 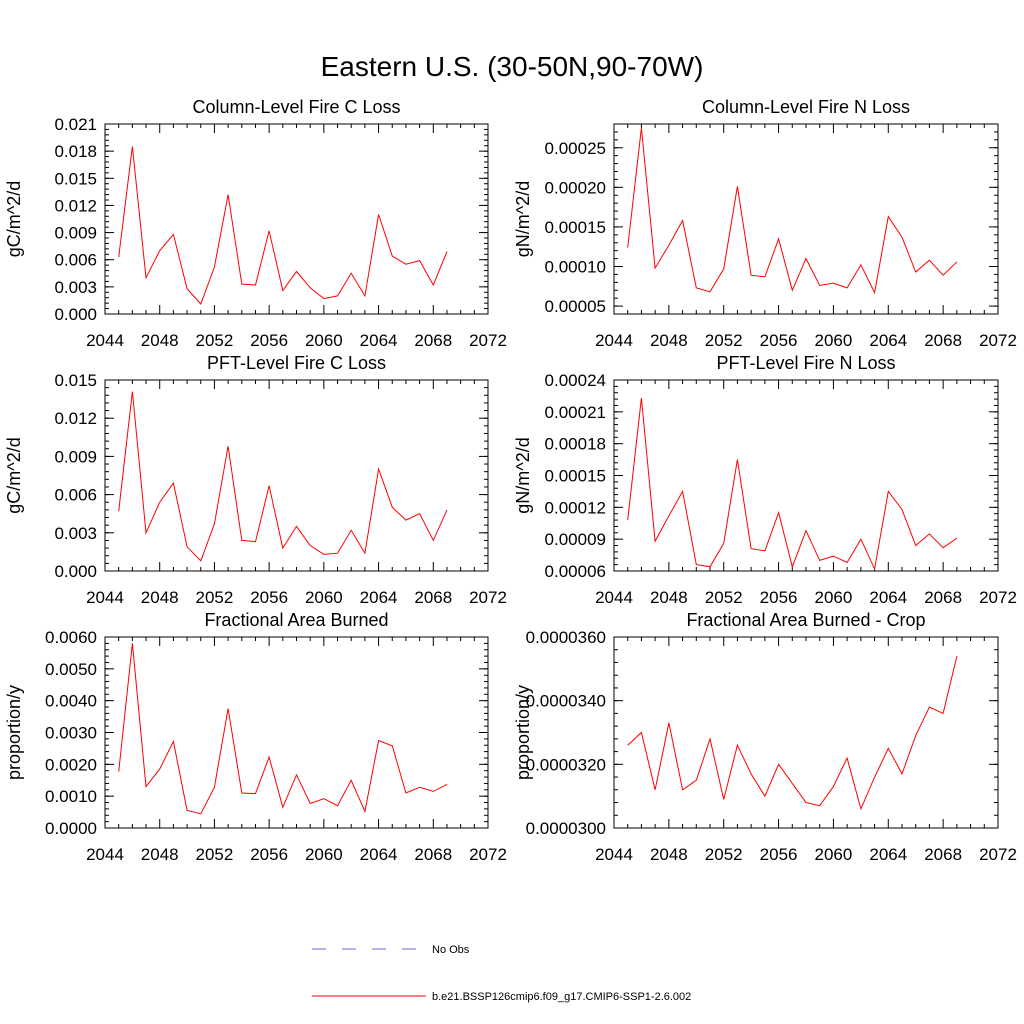 What do you see at coordinates (71, 701) in the screenshot?
I see `y-tick-label: 0.0040` at bounding box center [71, 701].